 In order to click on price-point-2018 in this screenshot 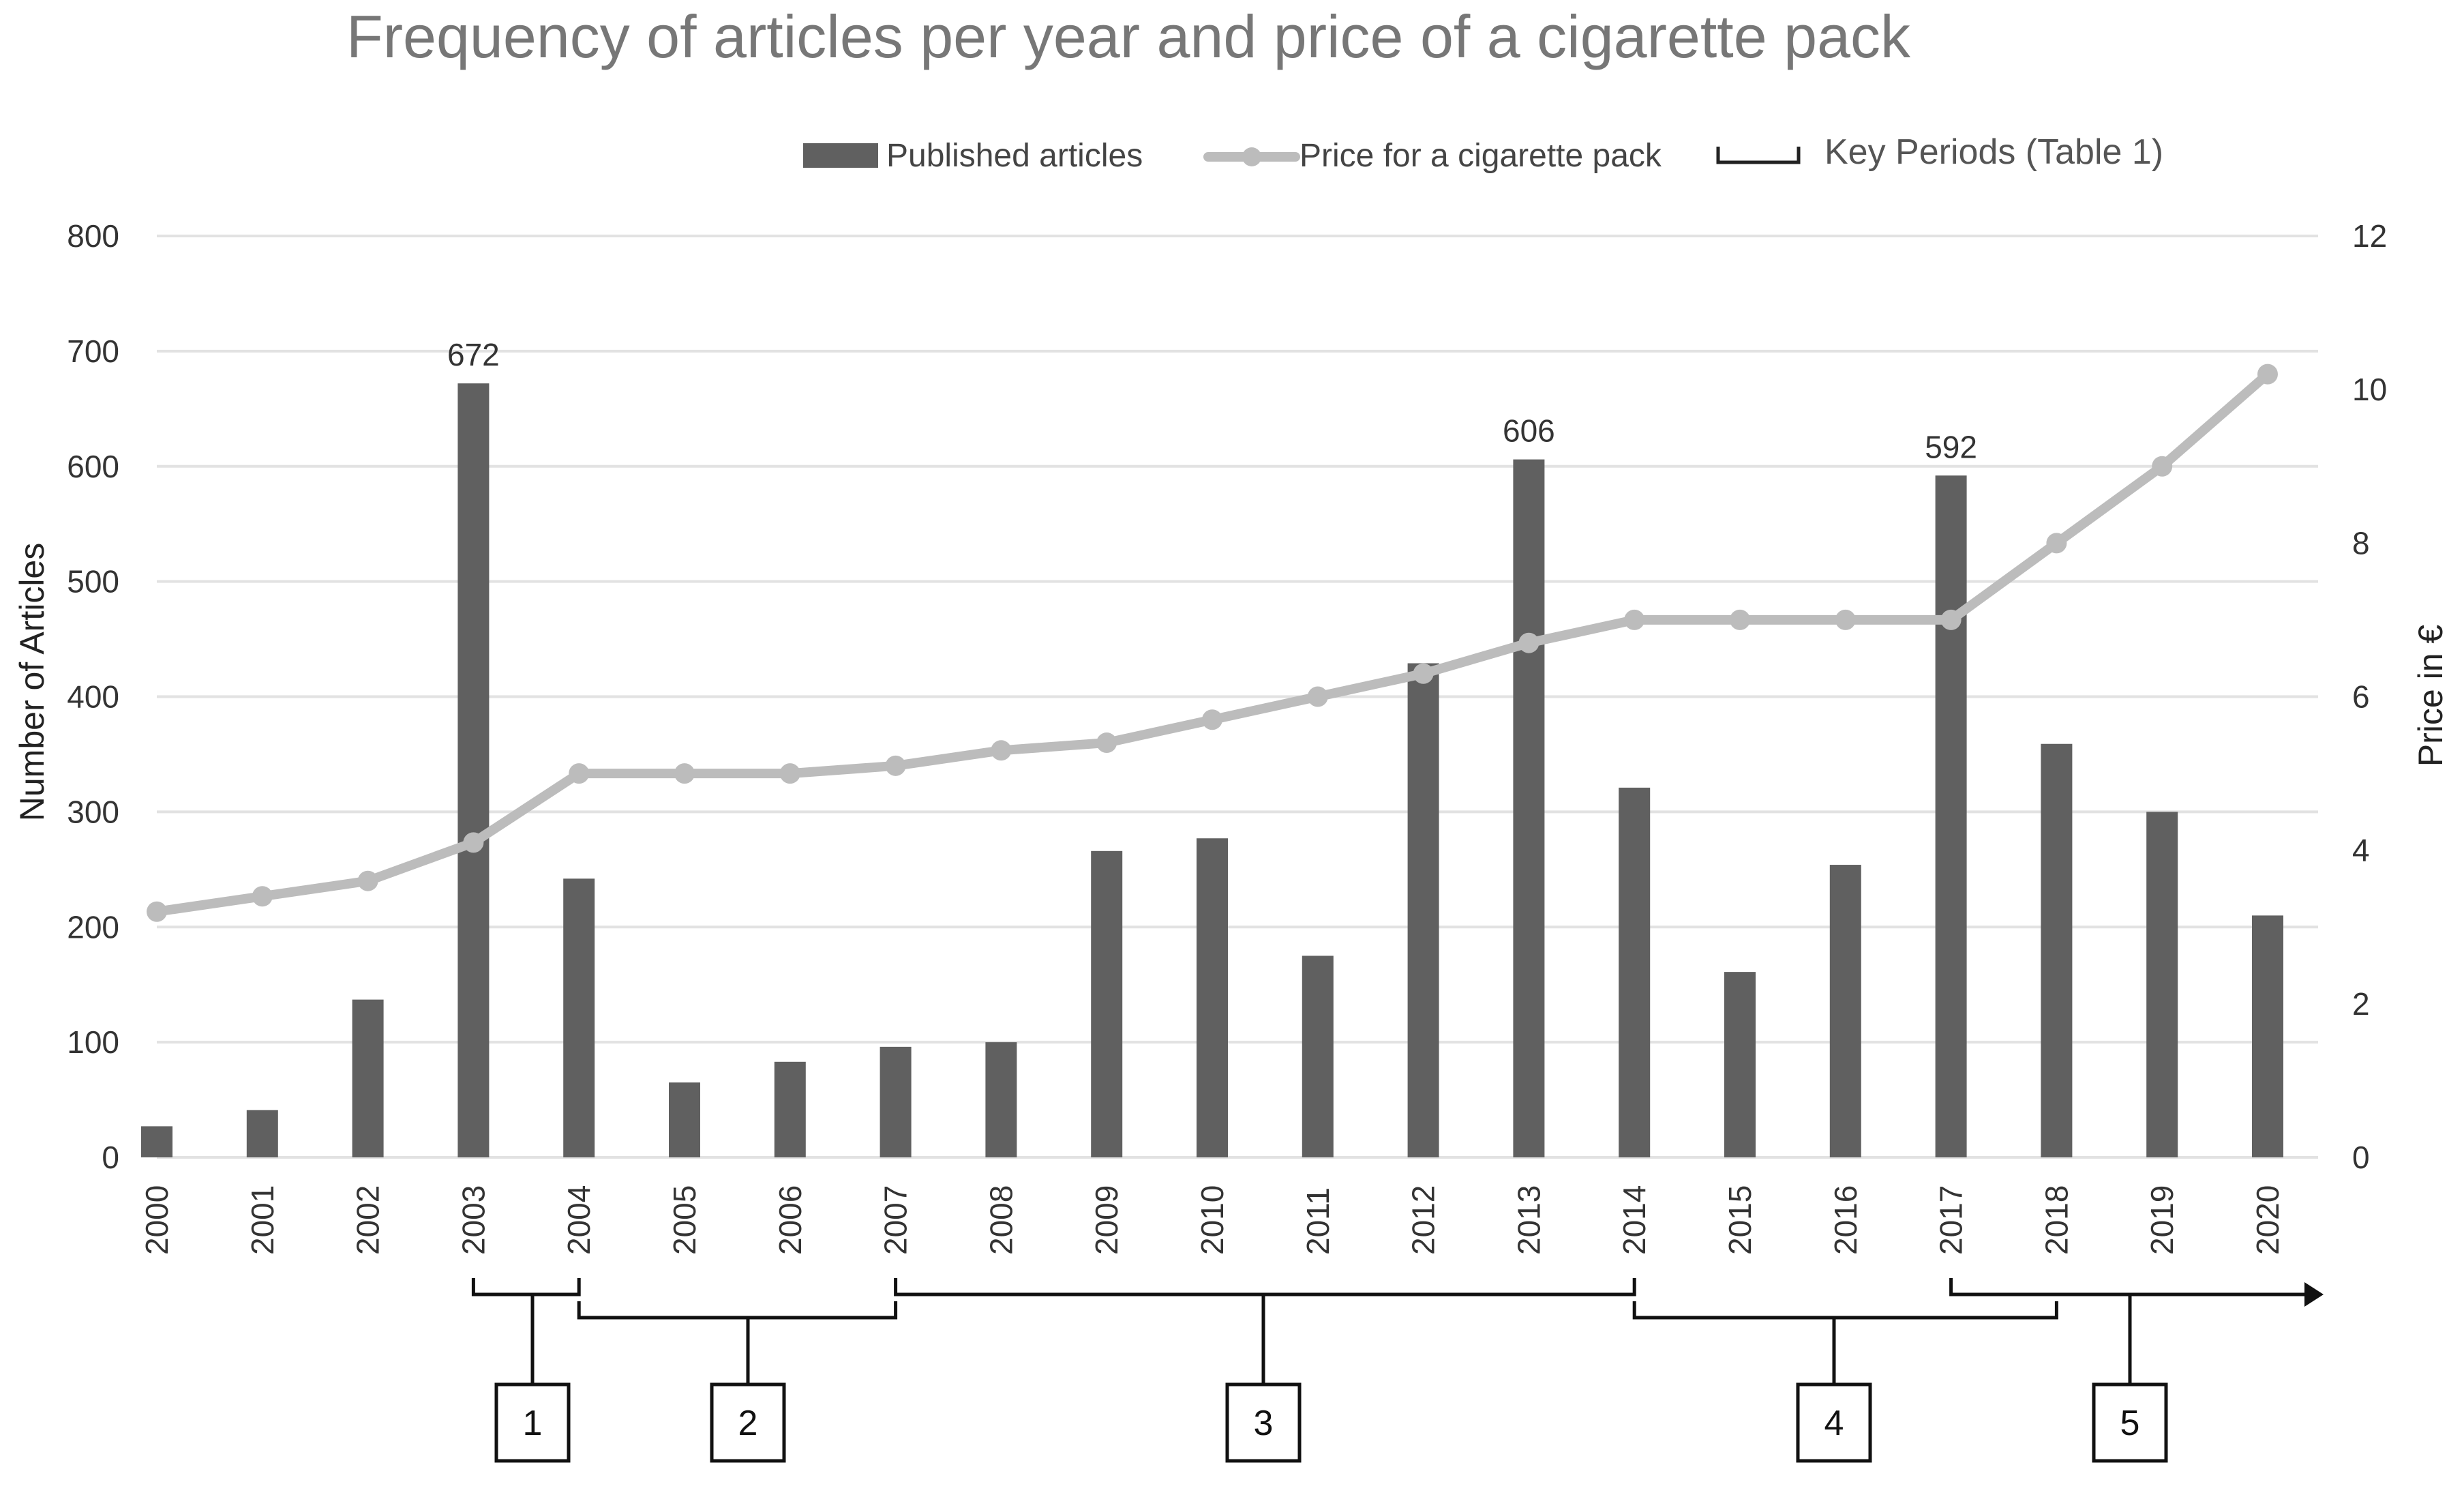, I will do `click(2056, 543)`.